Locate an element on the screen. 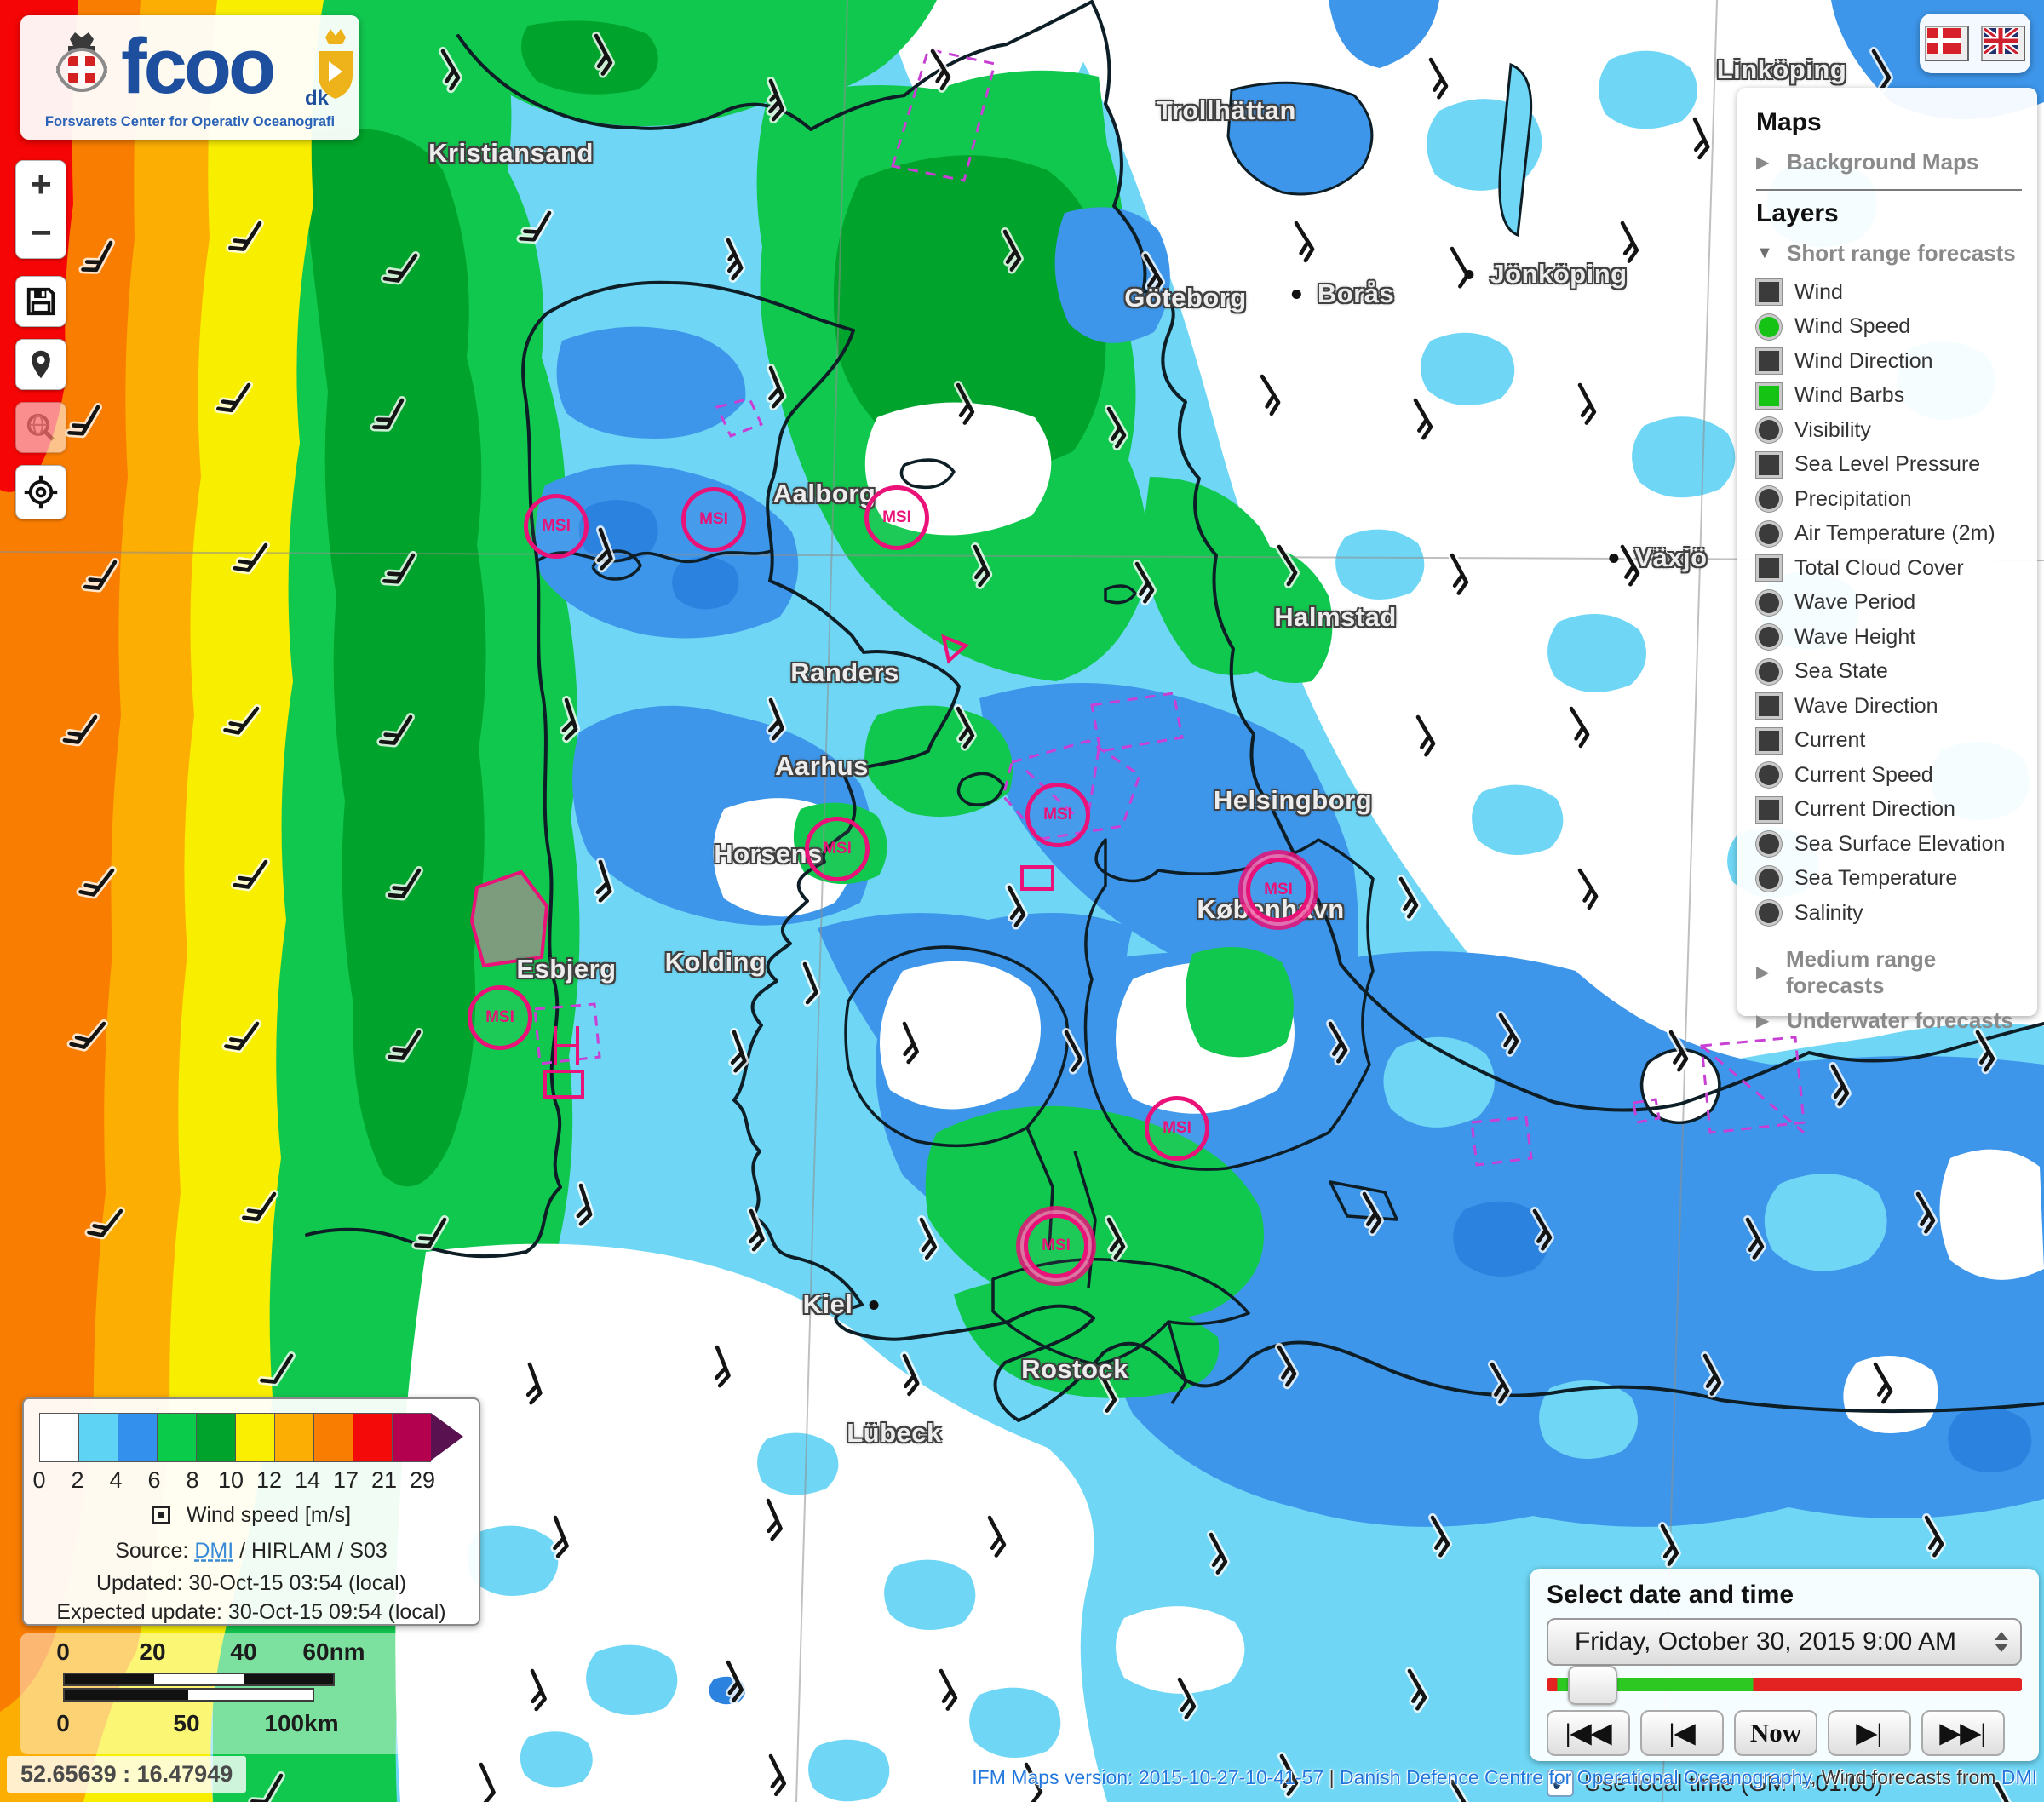  layer-item-wave-height: Wave Height is located at coordinates (1892, 637).